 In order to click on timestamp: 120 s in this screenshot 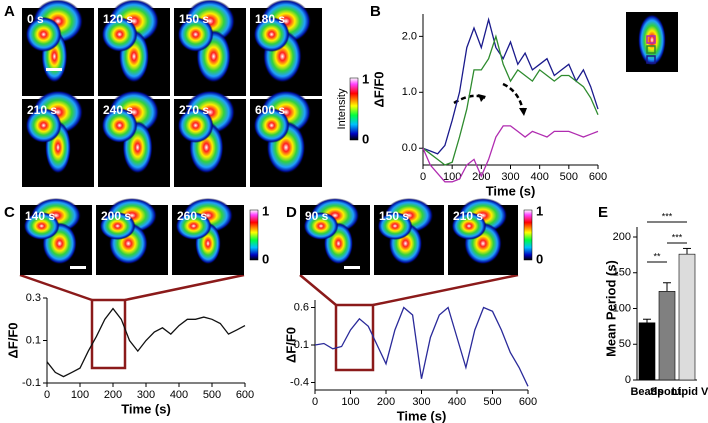, I will do `click(118, 19)`.